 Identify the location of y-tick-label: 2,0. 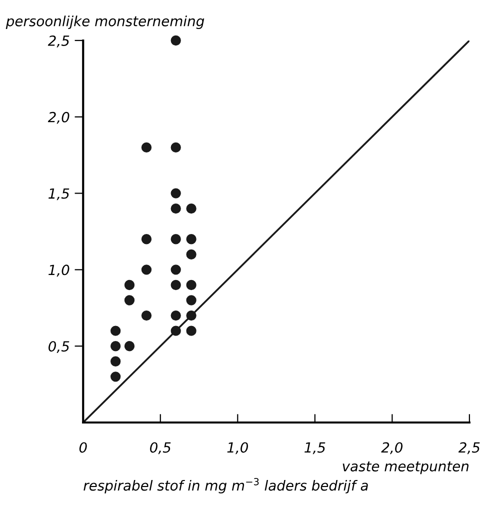
(59, 118).